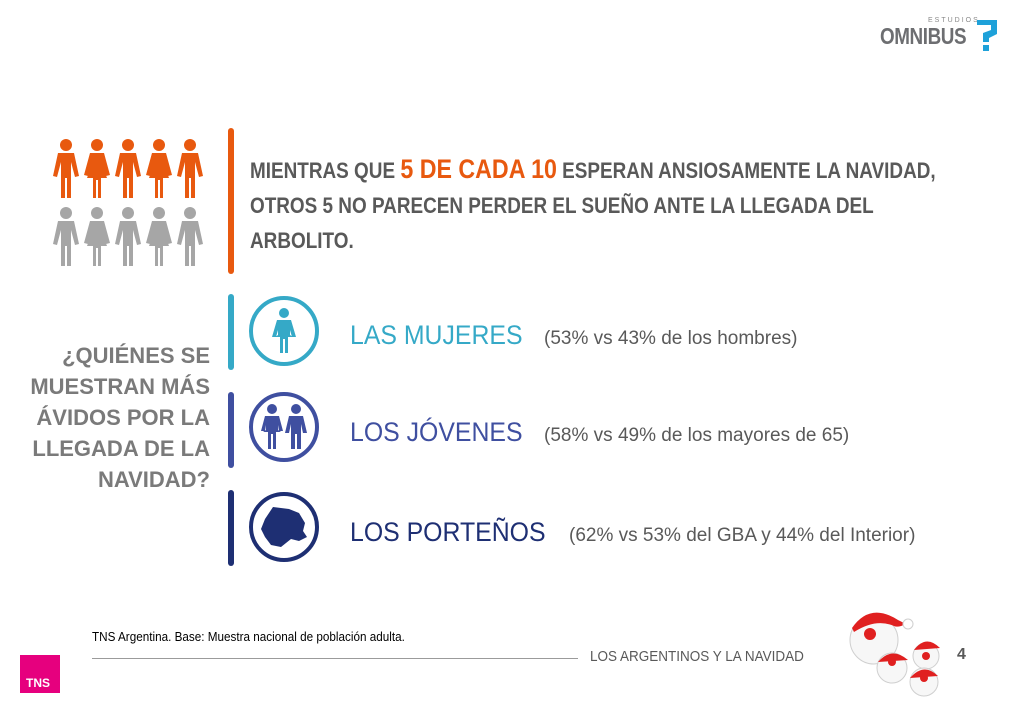 This screenshot has height=708, width=1023. I want to click on headline-pre: MIENTRAS QUE, so click(325, 170).